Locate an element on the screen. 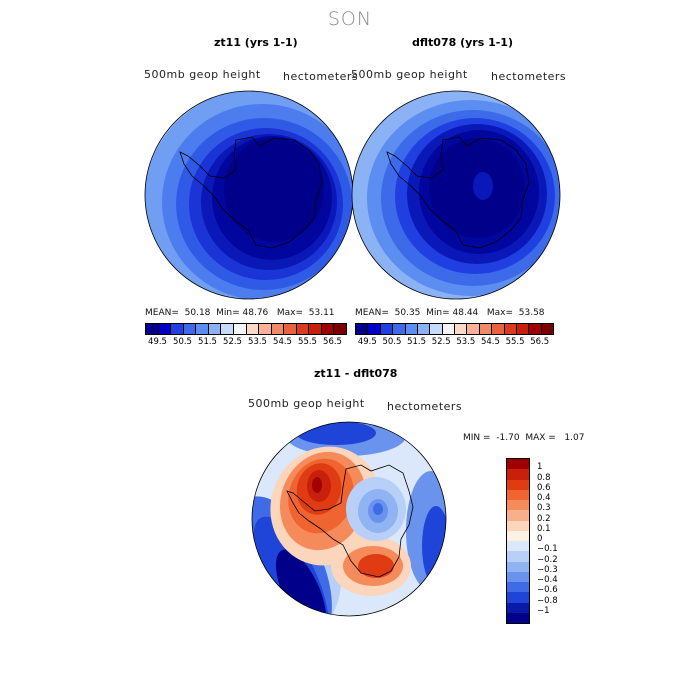  diff-colorbar-tick-label: 0.8 is located at coordinates (544, 477).